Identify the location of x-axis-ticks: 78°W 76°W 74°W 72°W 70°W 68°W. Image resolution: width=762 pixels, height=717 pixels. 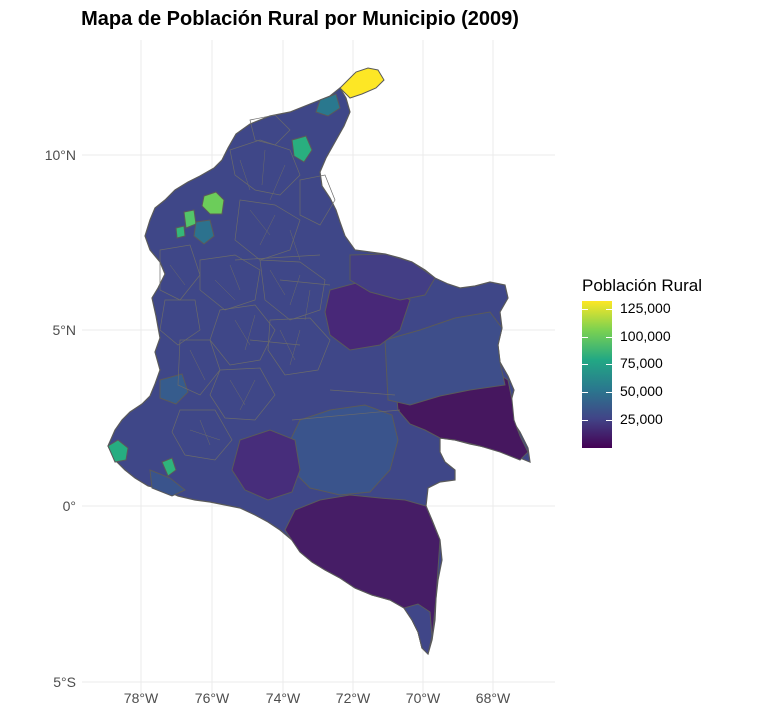
(317, 698).